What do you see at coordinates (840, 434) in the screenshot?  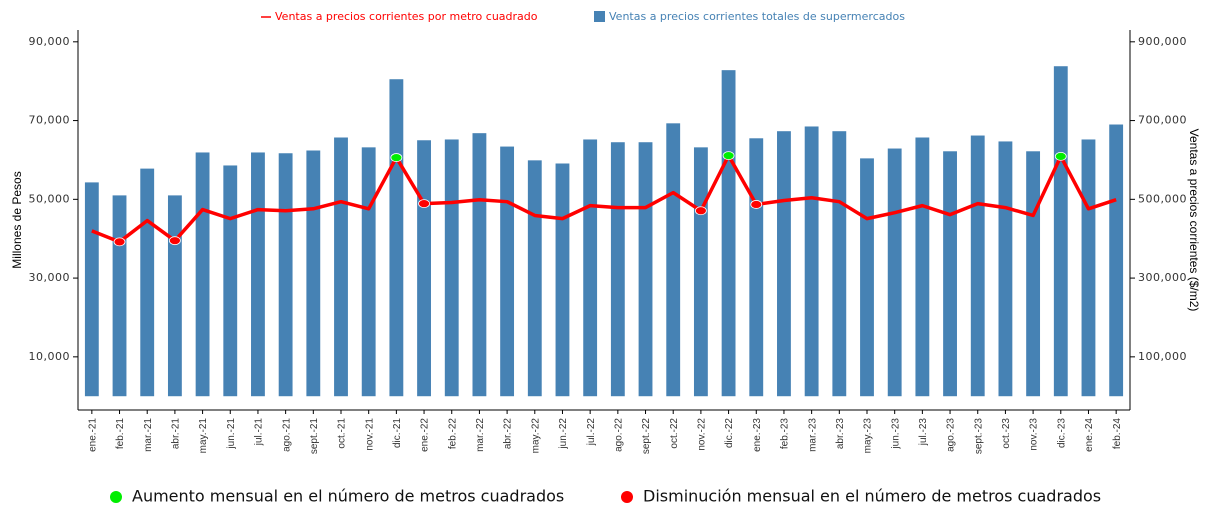 I see `x-tick-label: abr.-23` at bounding box center [840, 434].